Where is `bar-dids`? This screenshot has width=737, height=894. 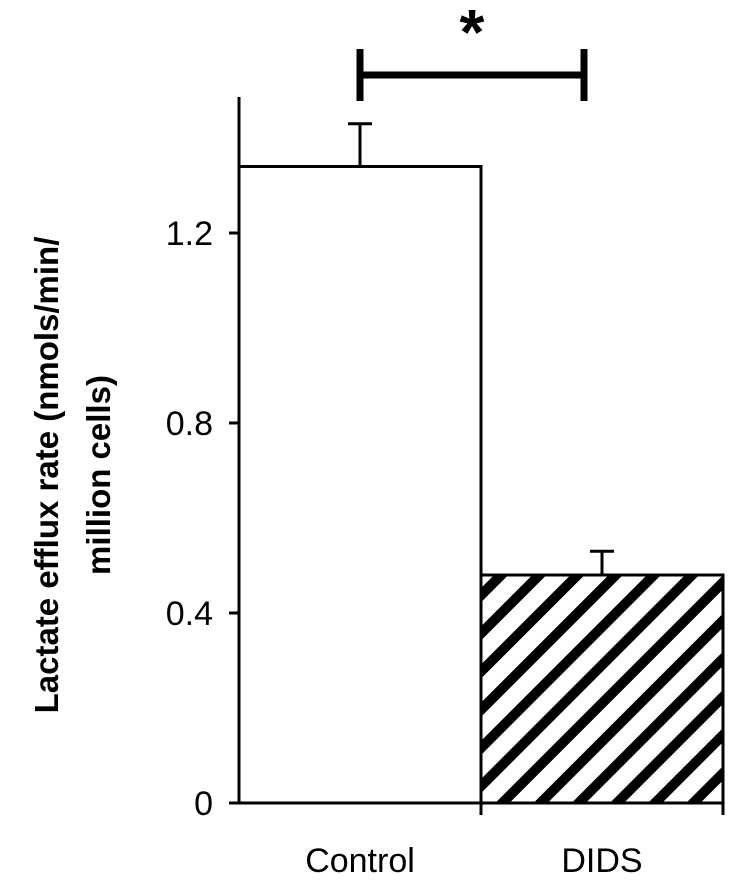 bar-dids is located at coordinates (602, 689).